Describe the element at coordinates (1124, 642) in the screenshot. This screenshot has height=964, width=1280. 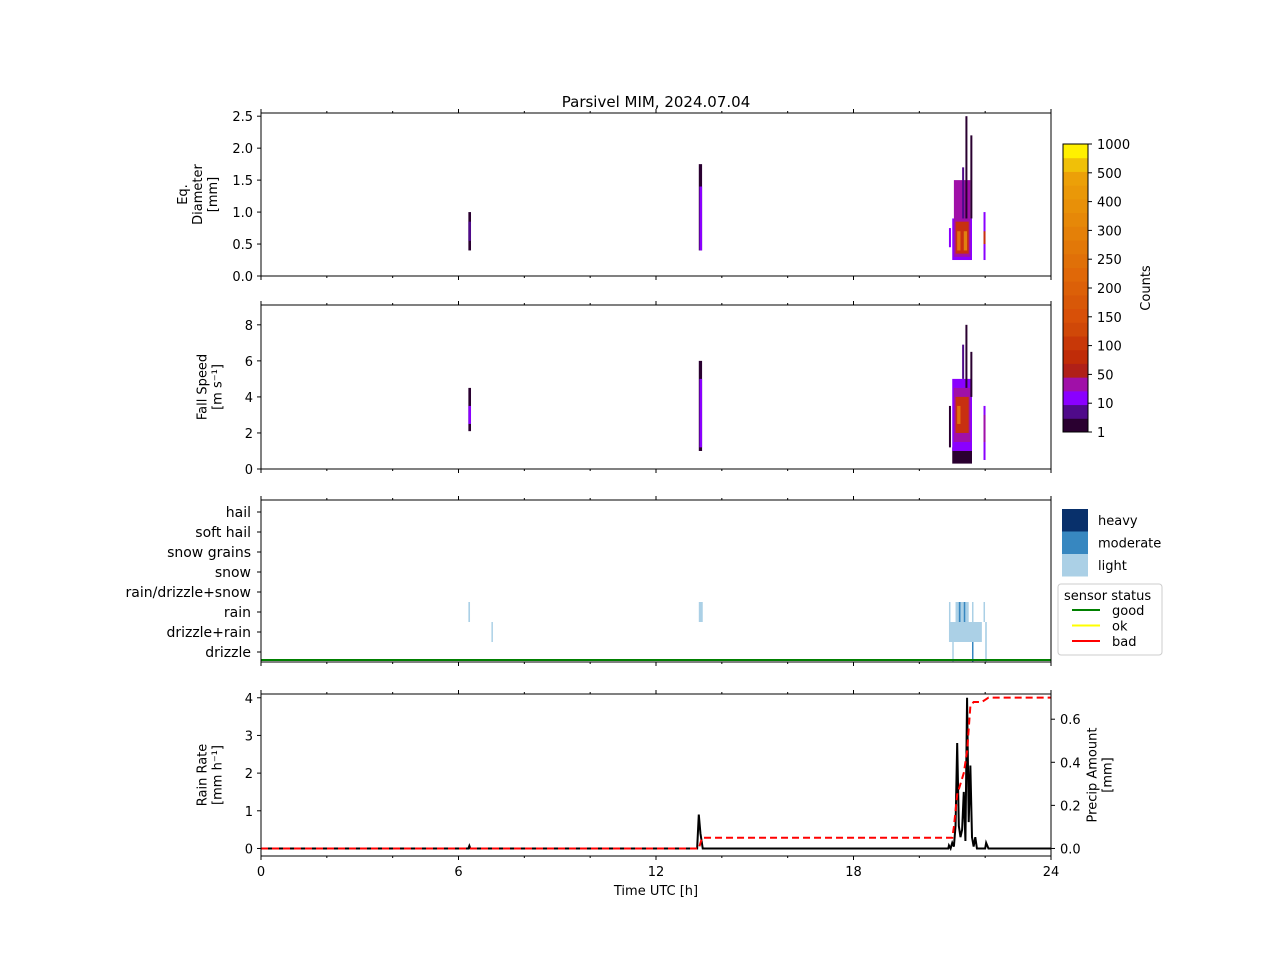
I see `status-legend-label: bad` at that location.